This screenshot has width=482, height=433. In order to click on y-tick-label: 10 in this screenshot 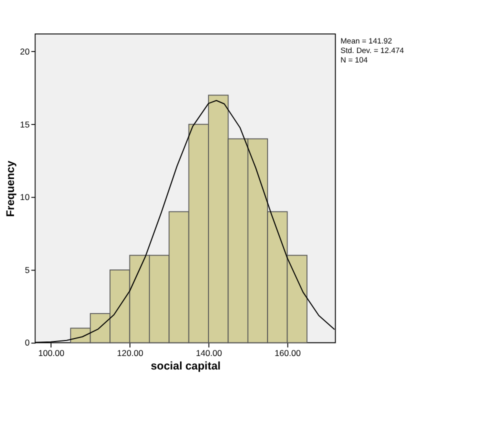, I will do `click(25, 197)`.